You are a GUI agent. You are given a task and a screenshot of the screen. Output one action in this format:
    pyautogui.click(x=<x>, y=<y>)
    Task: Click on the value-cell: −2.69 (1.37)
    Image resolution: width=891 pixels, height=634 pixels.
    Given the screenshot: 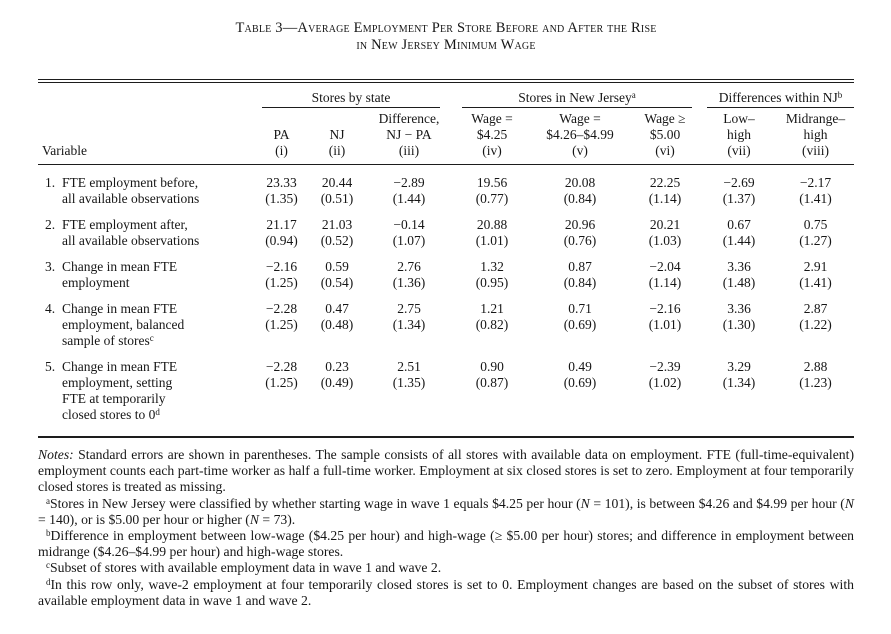 What is the action you would take?
    pyautogui.click(x=739, y=186)
    